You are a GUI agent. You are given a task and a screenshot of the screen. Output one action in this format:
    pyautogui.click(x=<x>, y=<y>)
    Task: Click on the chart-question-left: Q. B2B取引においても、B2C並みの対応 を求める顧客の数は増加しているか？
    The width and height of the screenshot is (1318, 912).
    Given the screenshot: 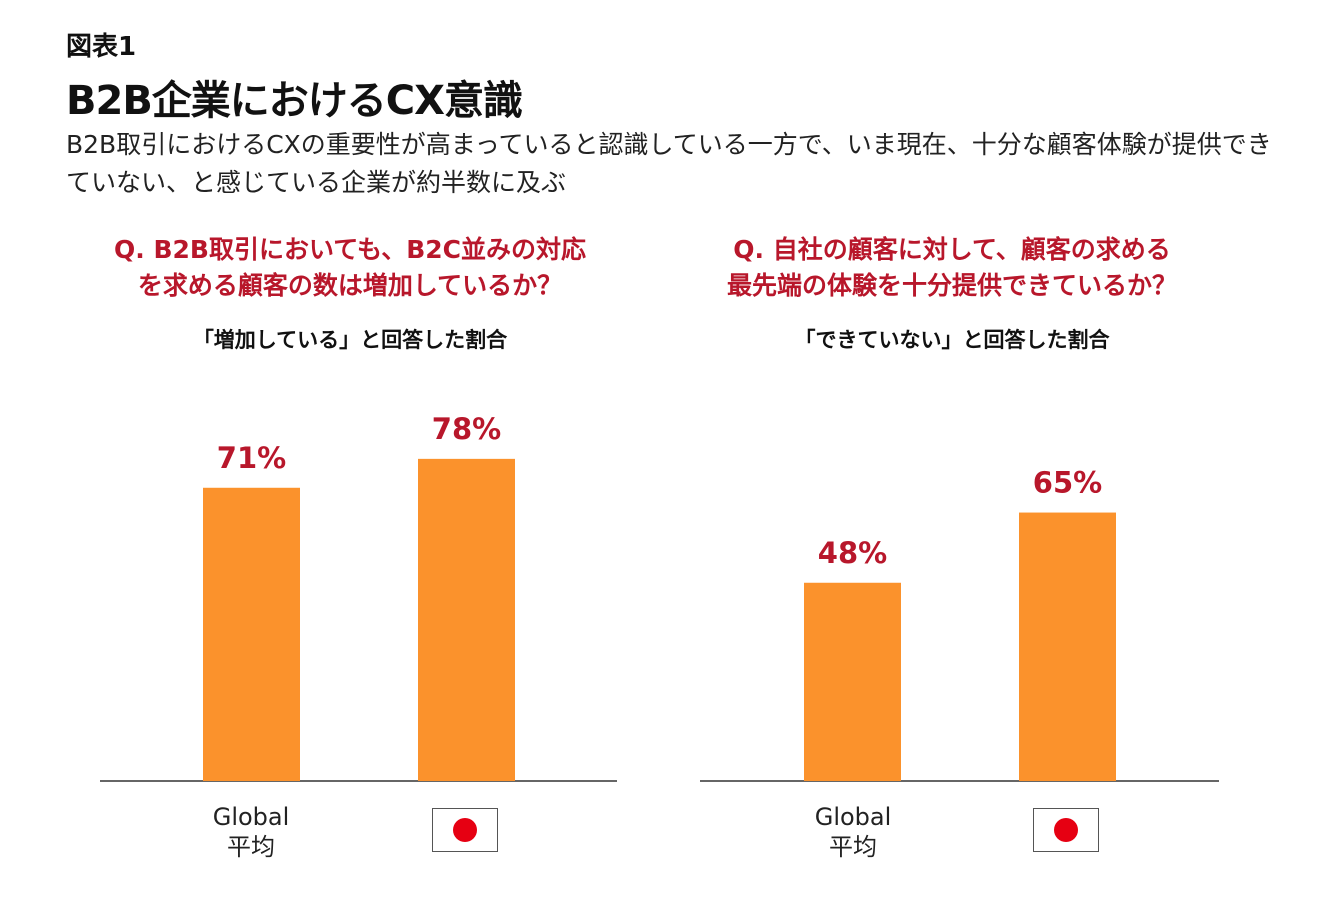 What is the action you would take?
    pyautogui.click(x=350, y=268)
    